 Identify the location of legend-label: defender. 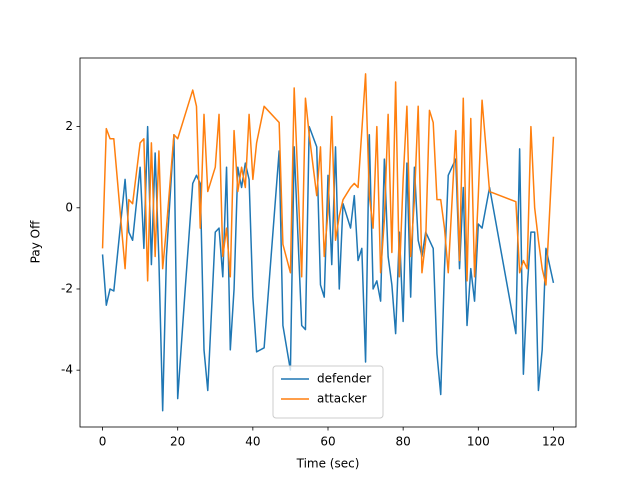
(344, 379).